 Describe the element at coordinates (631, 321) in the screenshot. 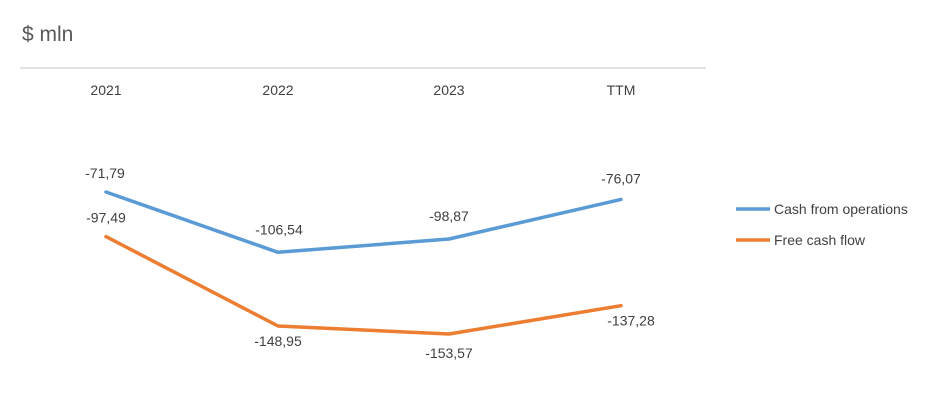

I see `data-label-1-3: -137,28` at that location.